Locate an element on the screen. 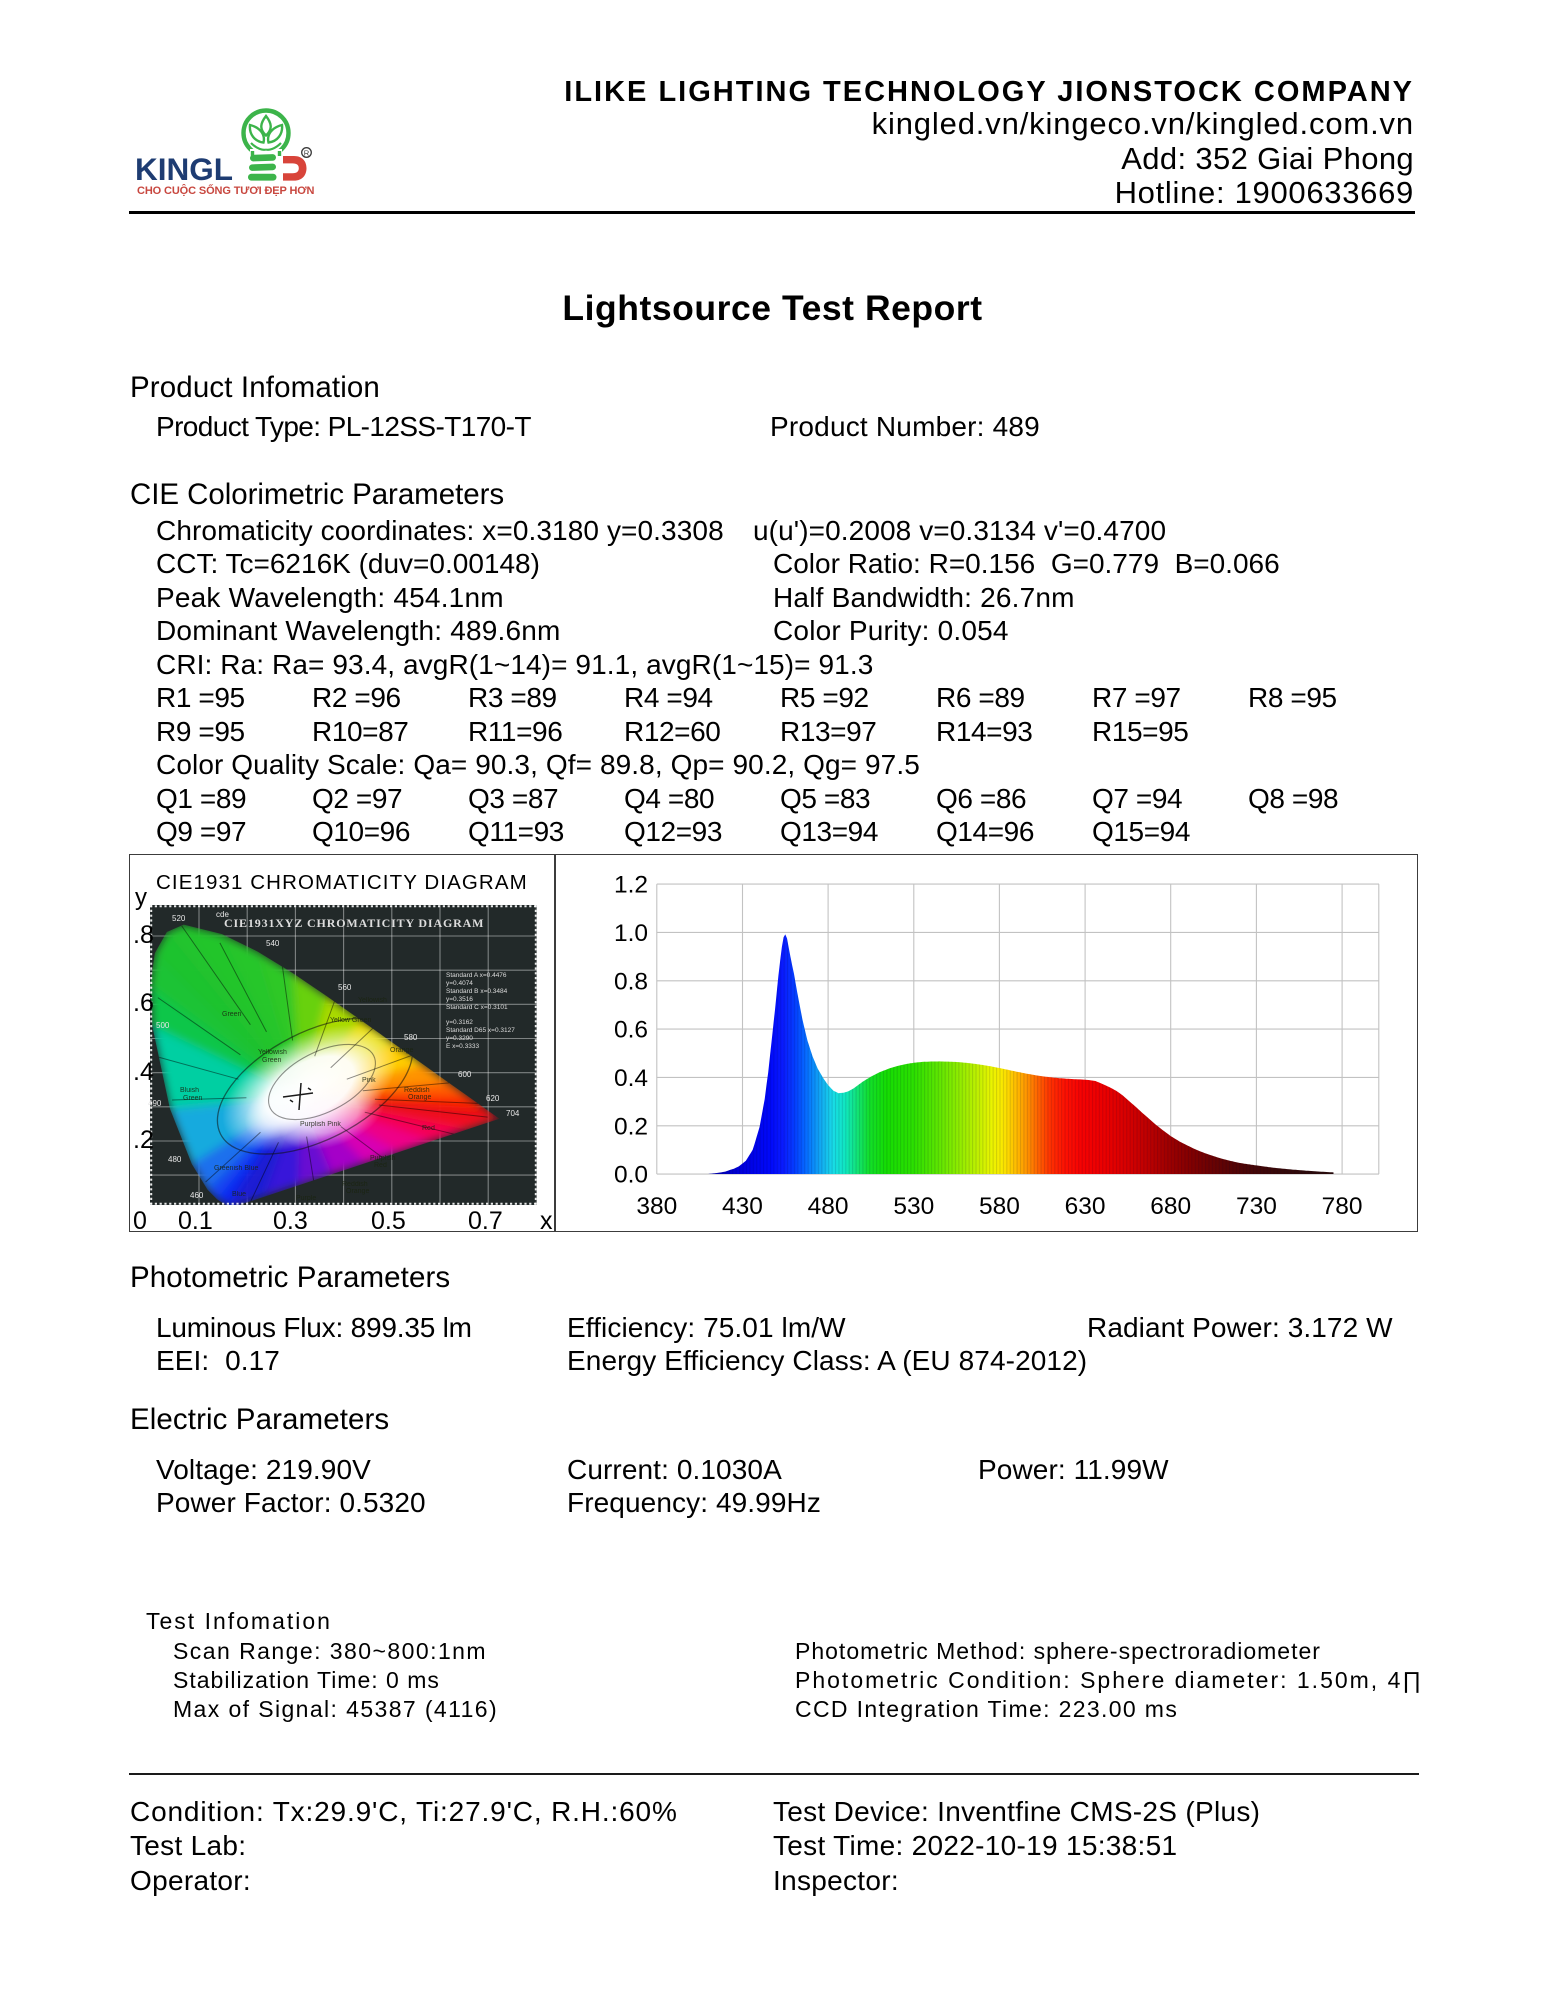 The width and height of the screenshot is (1545, 2000). svg-text: .4 is located at coordinates (143, 1072).